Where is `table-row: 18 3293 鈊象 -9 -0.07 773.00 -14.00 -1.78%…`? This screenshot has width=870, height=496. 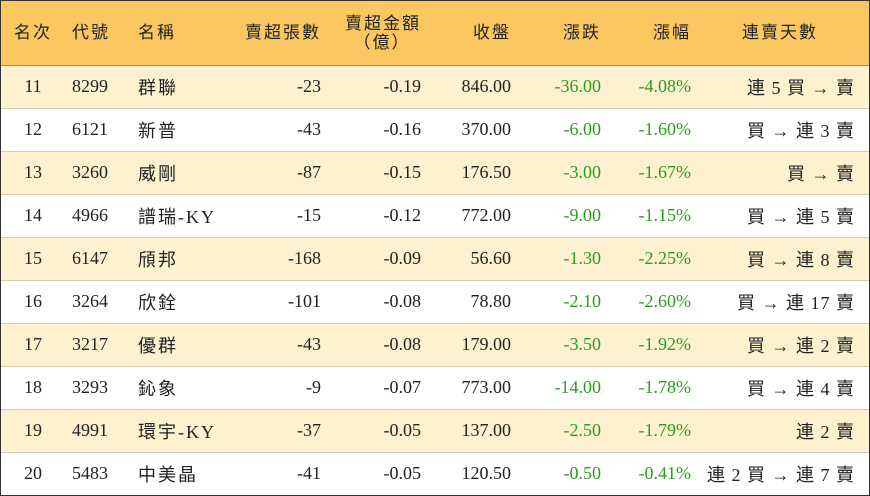
table-row: 18 3293 鈊象 -9 -0.07 773.00 -14.00 -1.78%… is located at coordinates (435, 387).